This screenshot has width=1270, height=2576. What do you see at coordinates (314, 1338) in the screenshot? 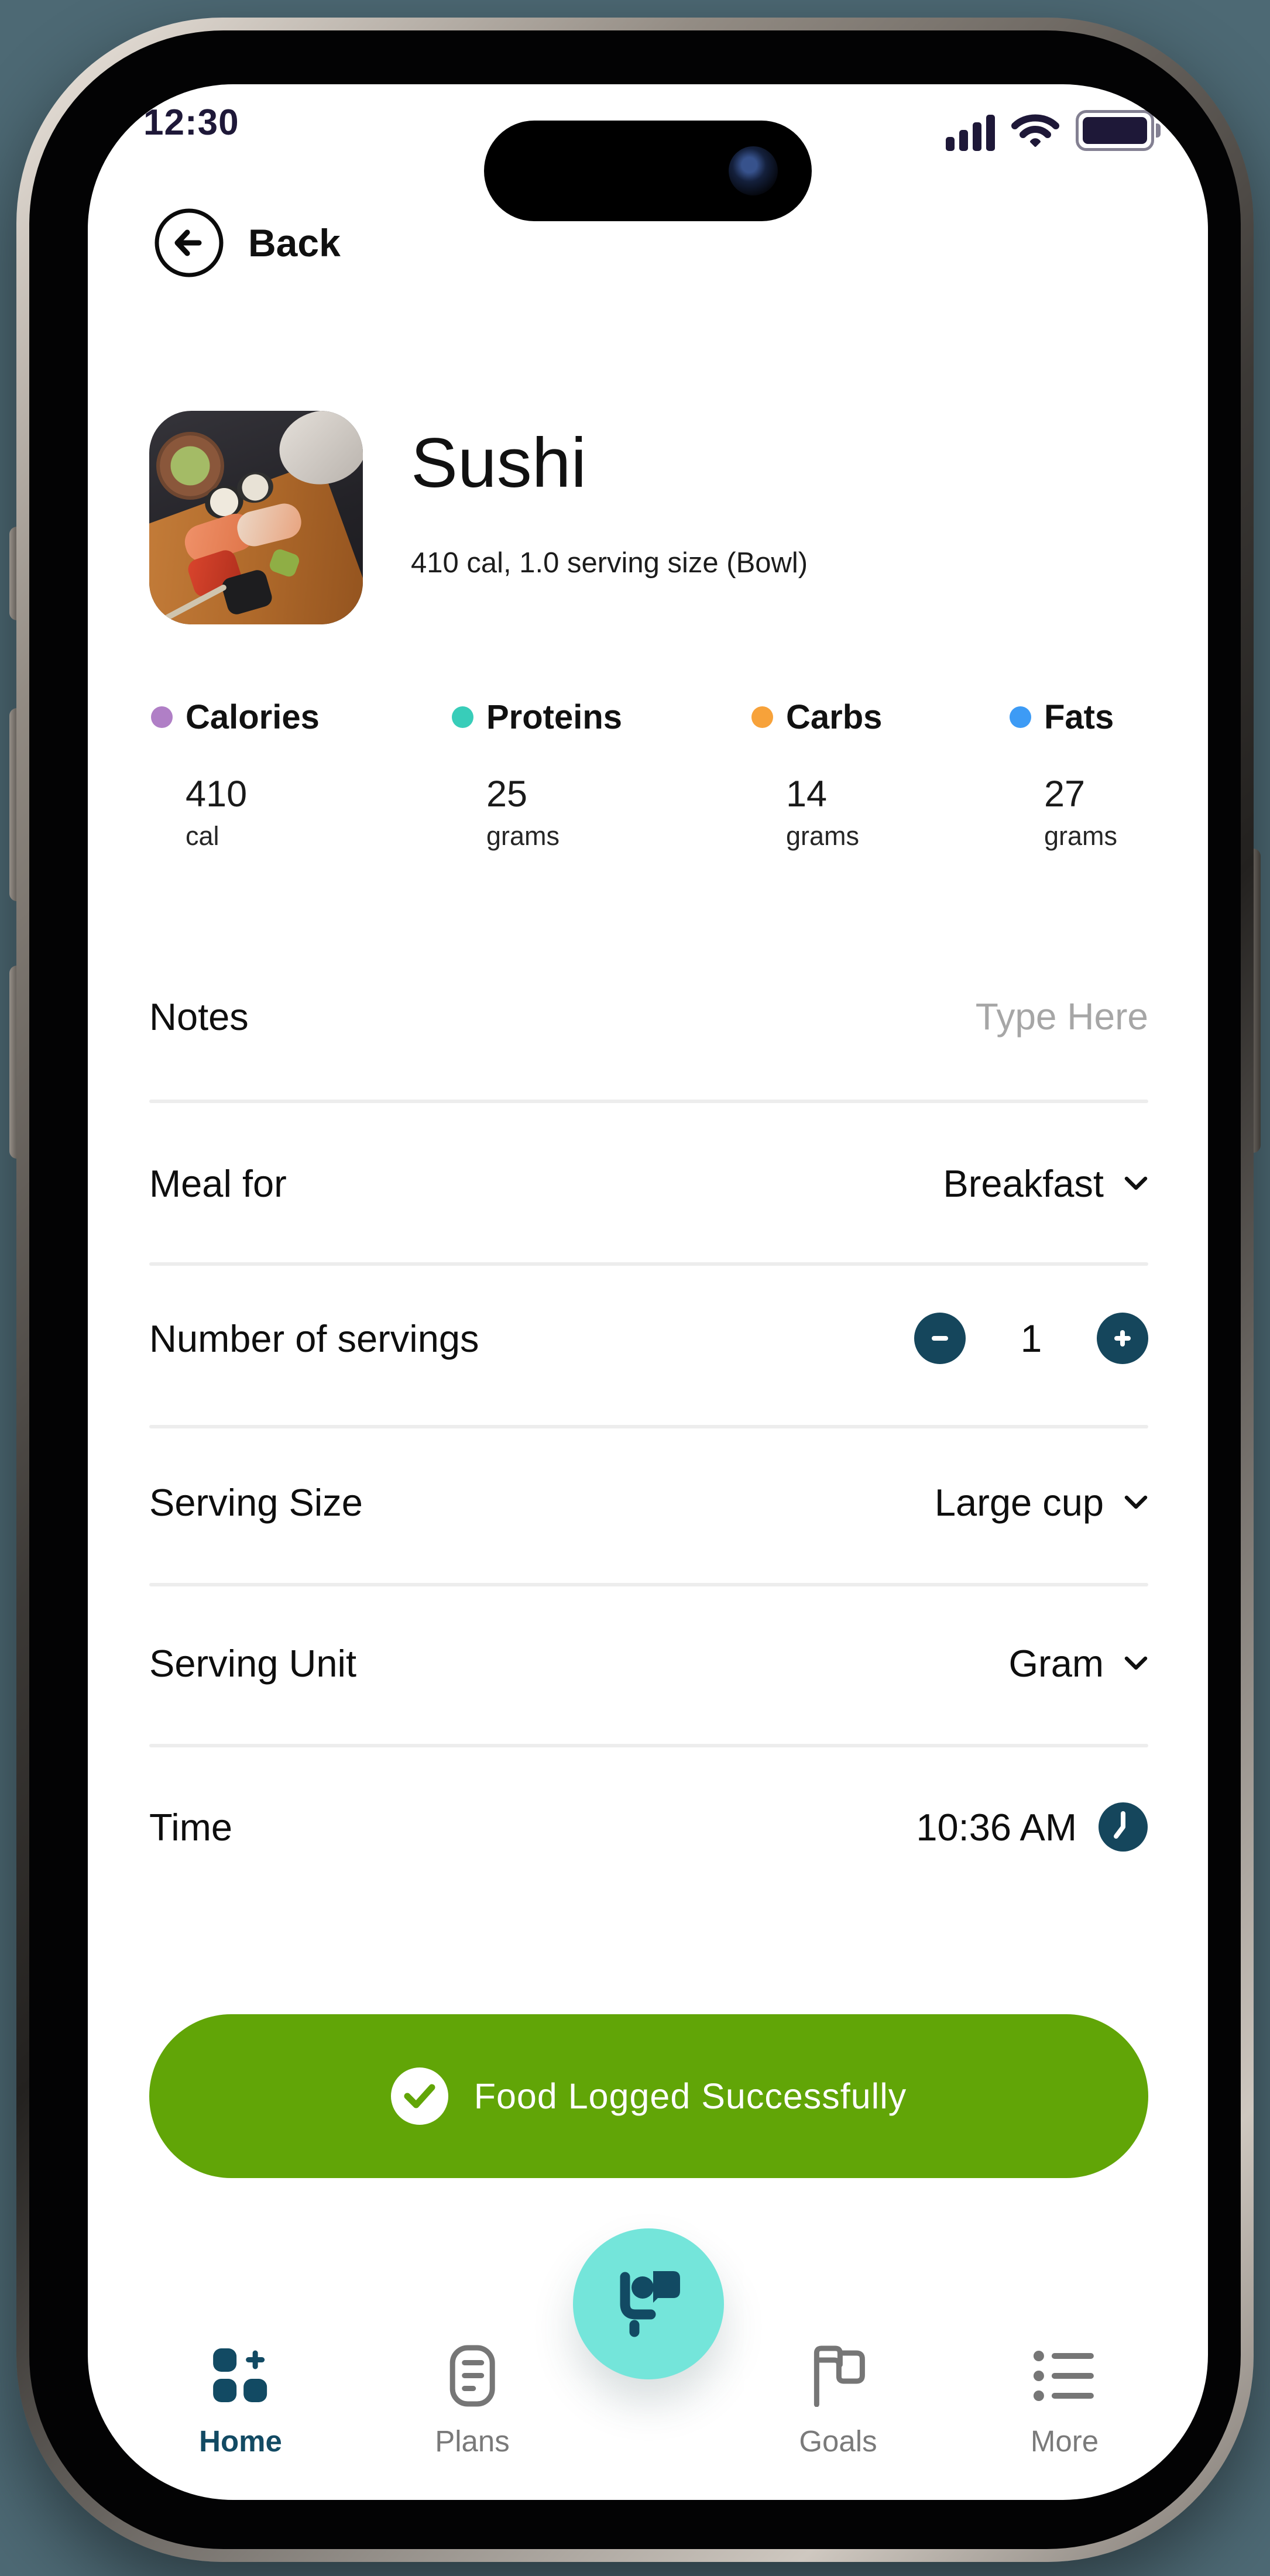
I see `servings-label: Number of servings` at bounding box center [314, 1338].